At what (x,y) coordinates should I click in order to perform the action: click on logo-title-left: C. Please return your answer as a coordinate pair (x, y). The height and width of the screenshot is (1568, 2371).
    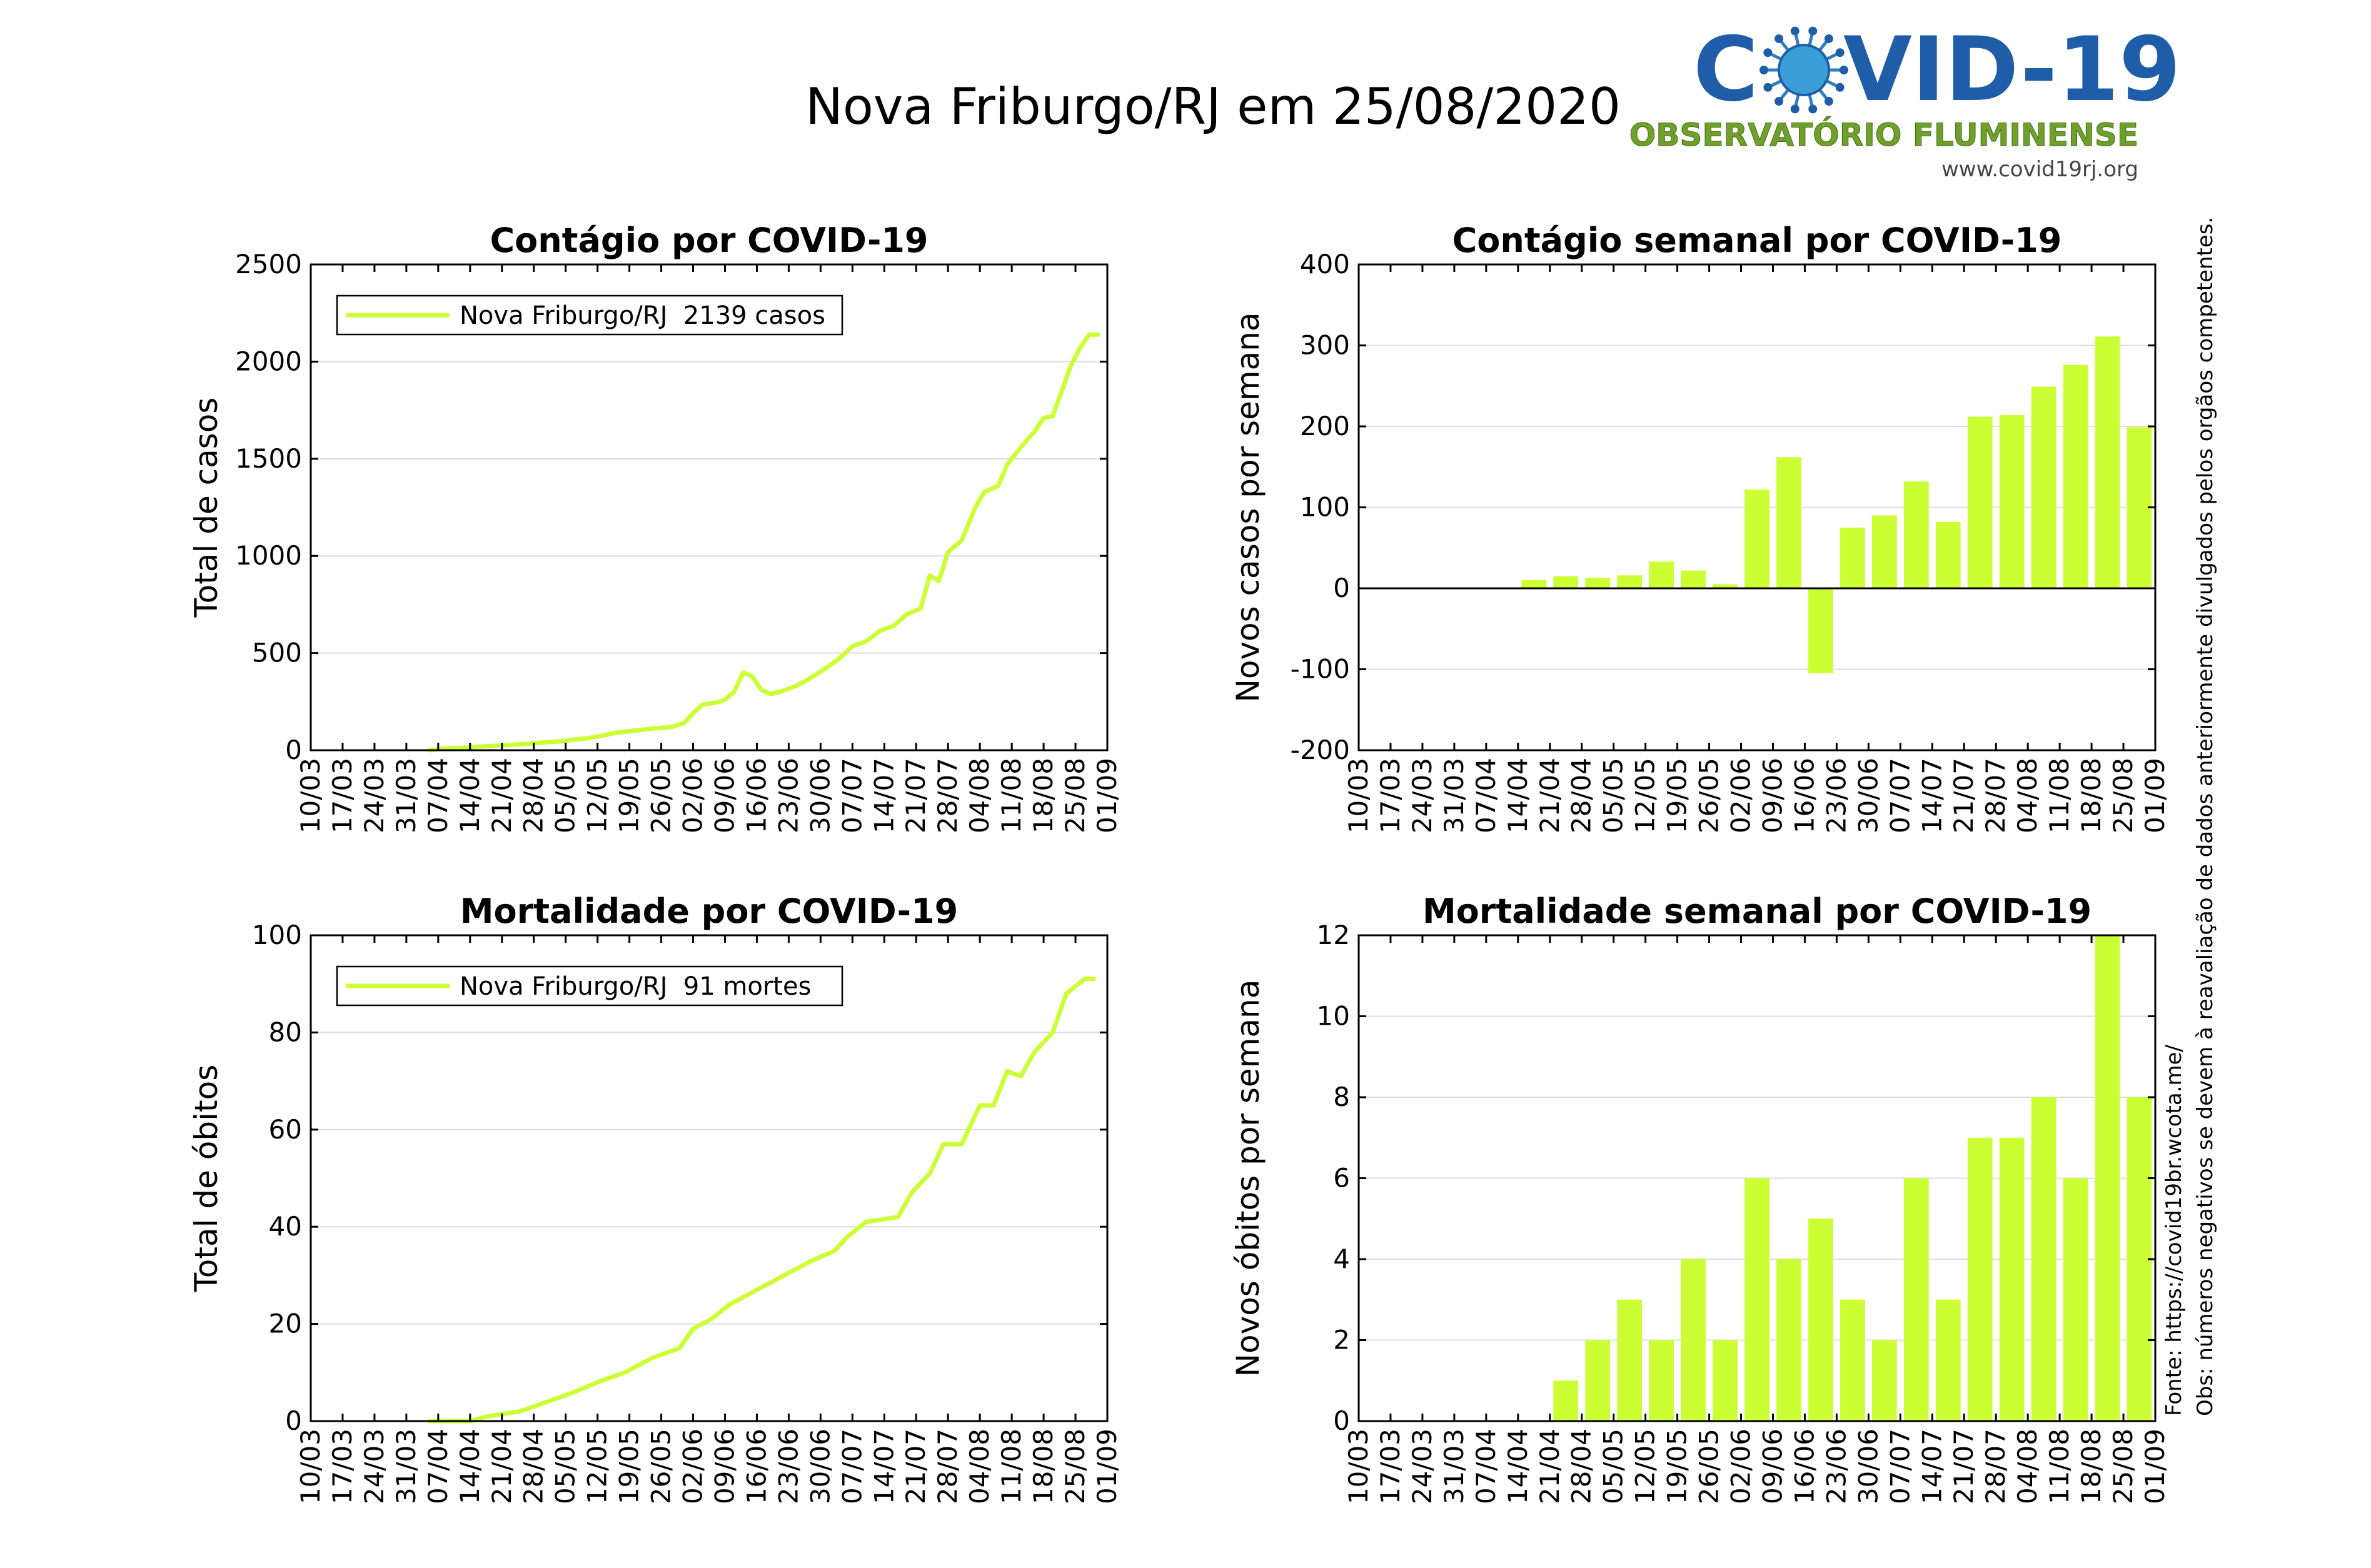
    Looking at the image, I should click on (1726, 69).